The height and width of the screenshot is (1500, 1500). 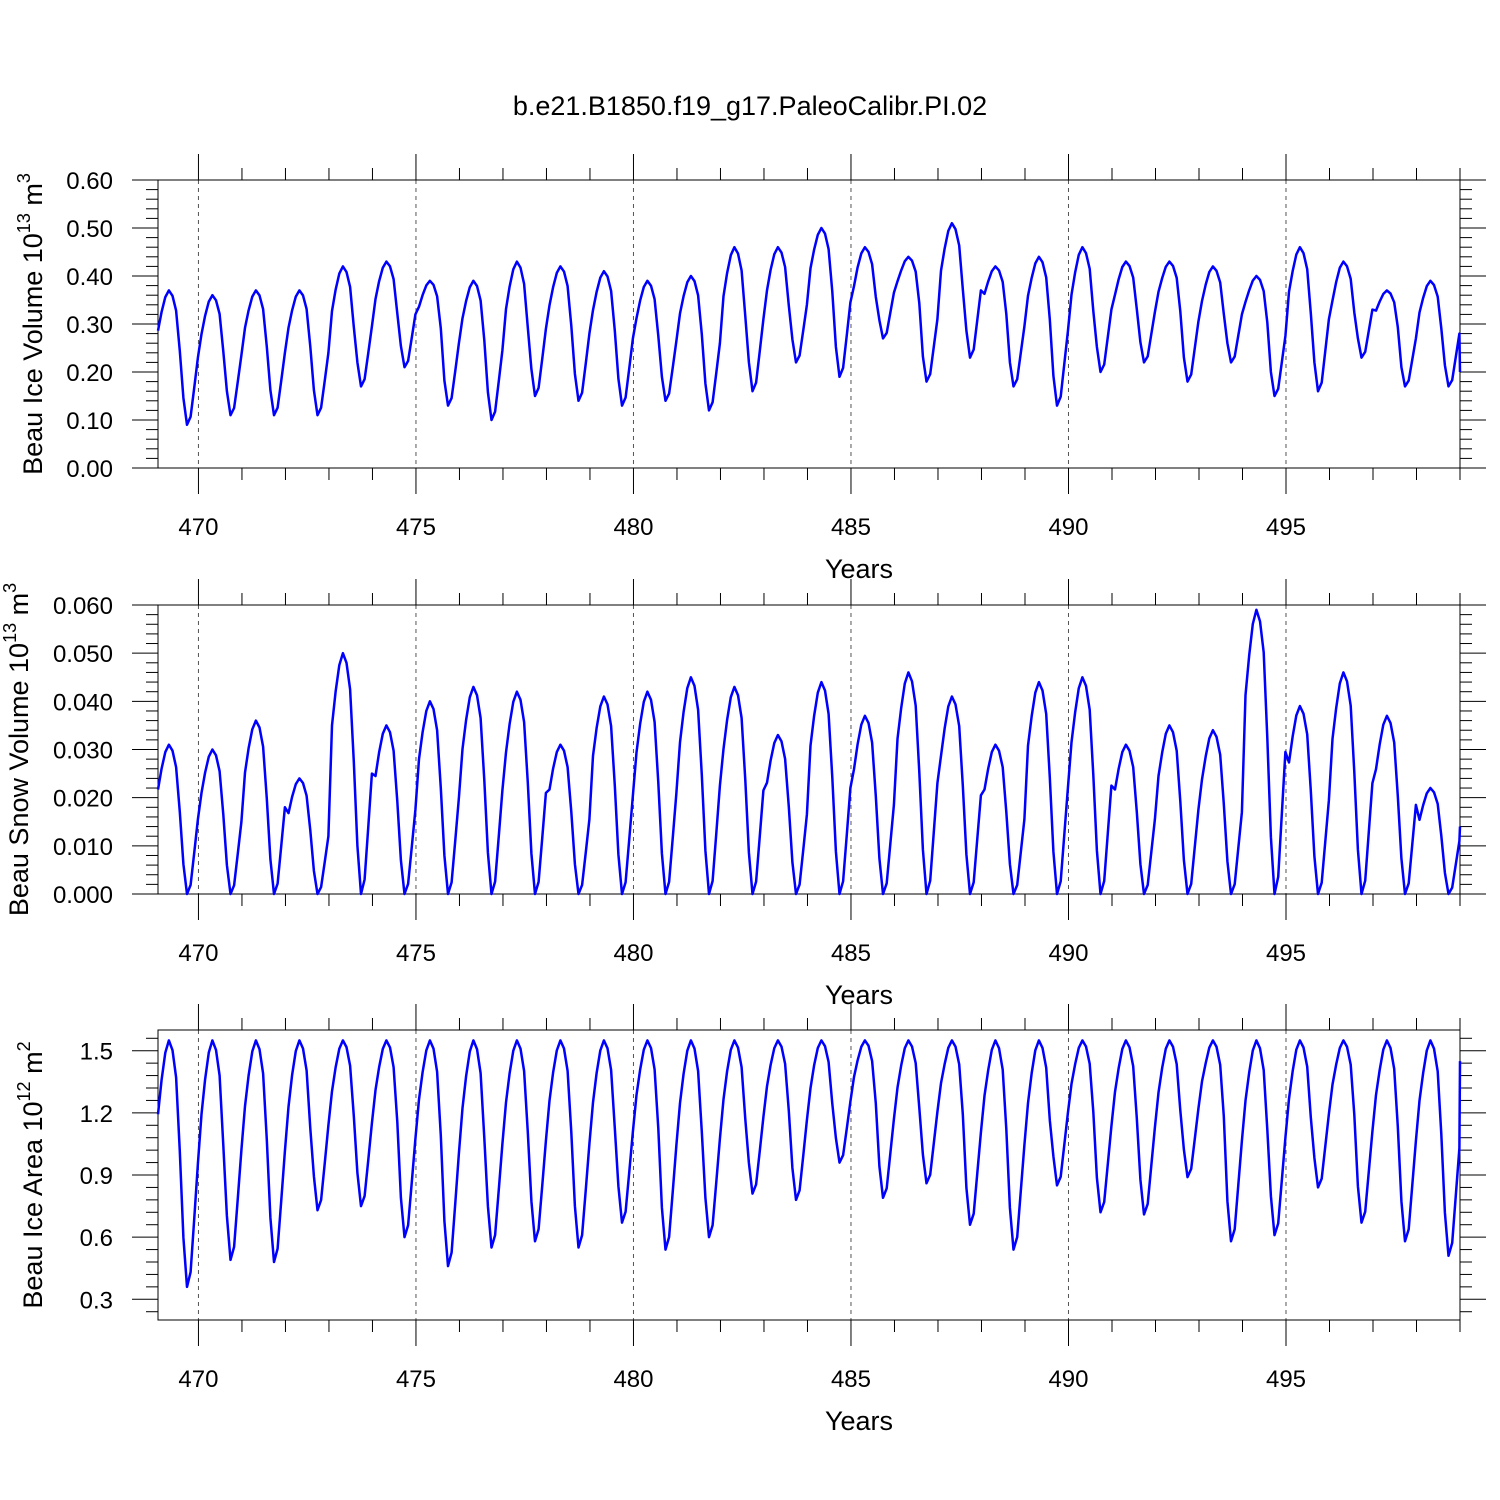 What do you see at coordinates (17, 749) in the screenshot?
I see `y-axis-title: Beau Snow Volume 1013 m3` at bounding box center [17, 749].